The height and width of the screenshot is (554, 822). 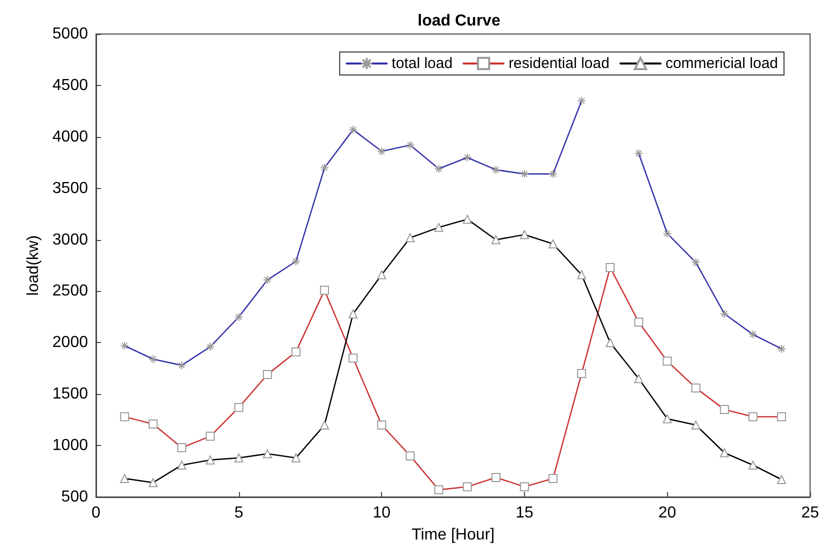 What do you see at coordinates (70, 394) in the screenshot?
I see `y-tick-label: 1500` at bounding box center [70, 394].